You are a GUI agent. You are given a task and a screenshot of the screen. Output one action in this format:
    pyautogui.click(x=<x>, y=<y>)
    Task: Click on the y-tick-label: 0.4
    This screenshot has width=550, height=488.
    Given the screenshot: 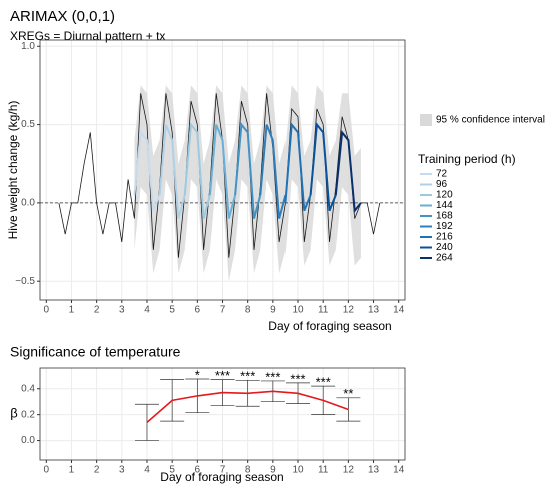 What is the action you would take?
    pyautogui.click(x=28, y=388)
    